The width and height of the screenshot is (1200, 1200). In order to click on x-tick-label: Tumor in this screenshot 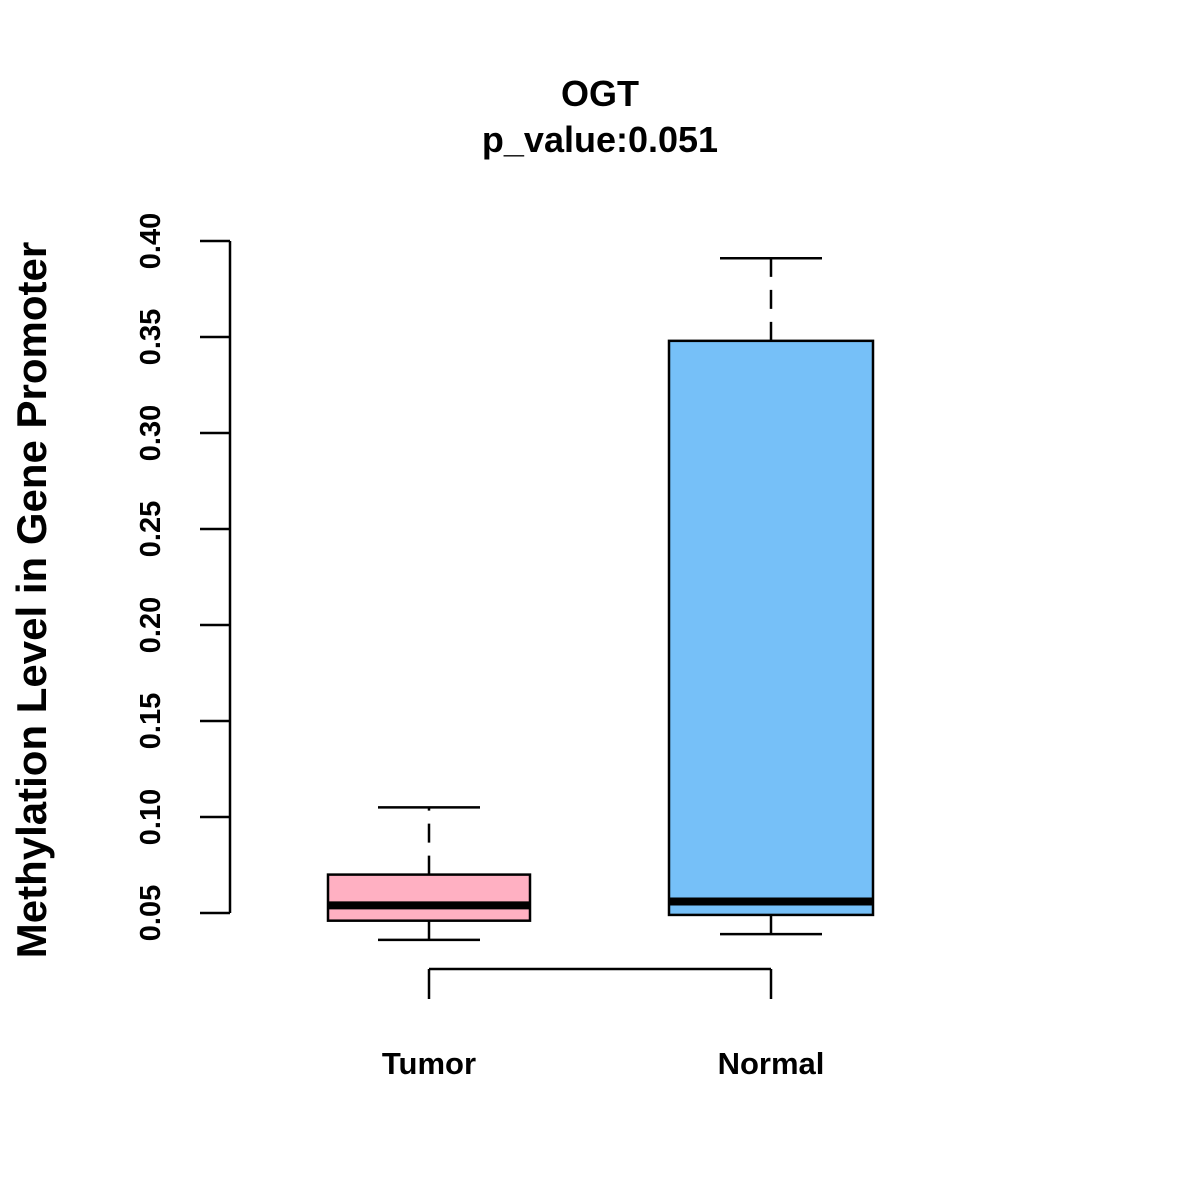, I will do `click(429, 1063)`.